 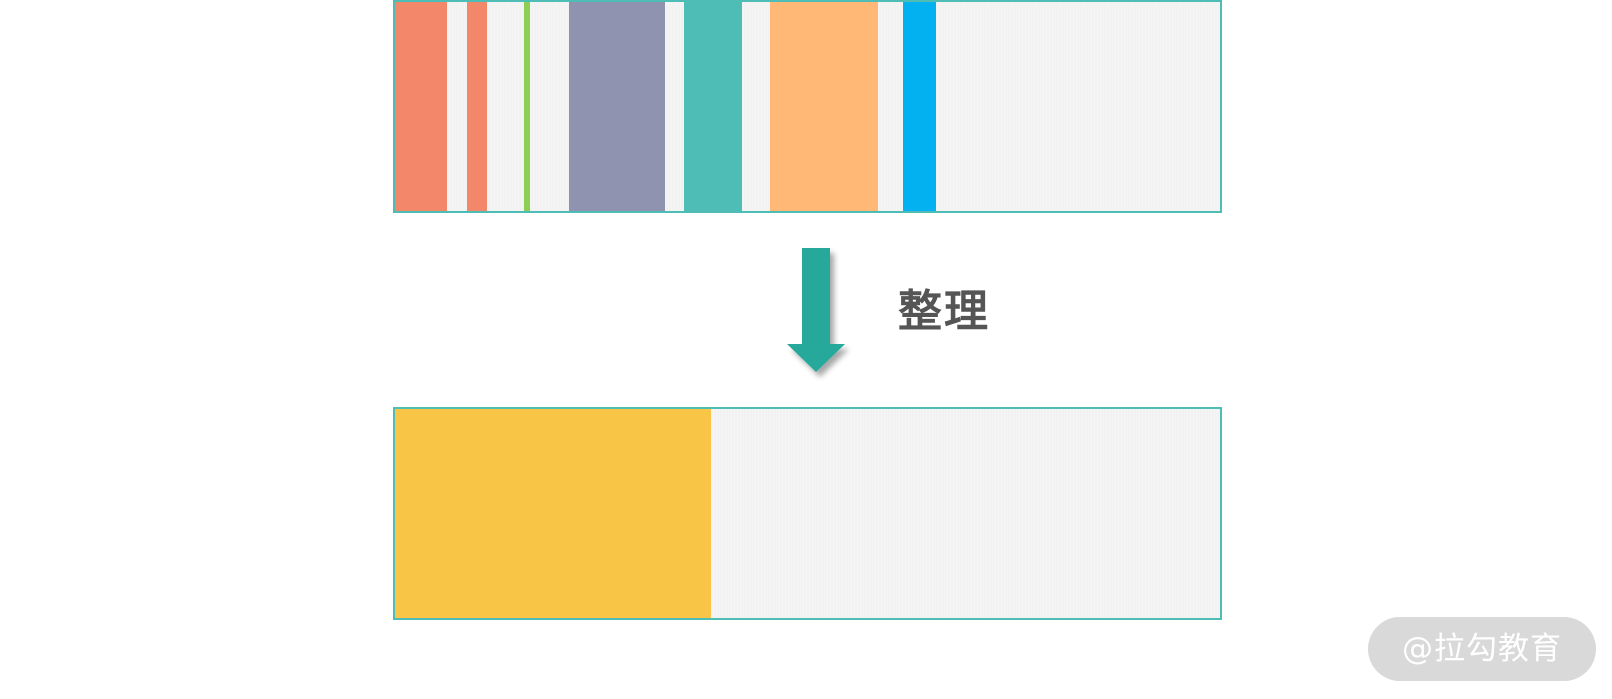 I want to click on block-teal, so click(x=713, y=106).